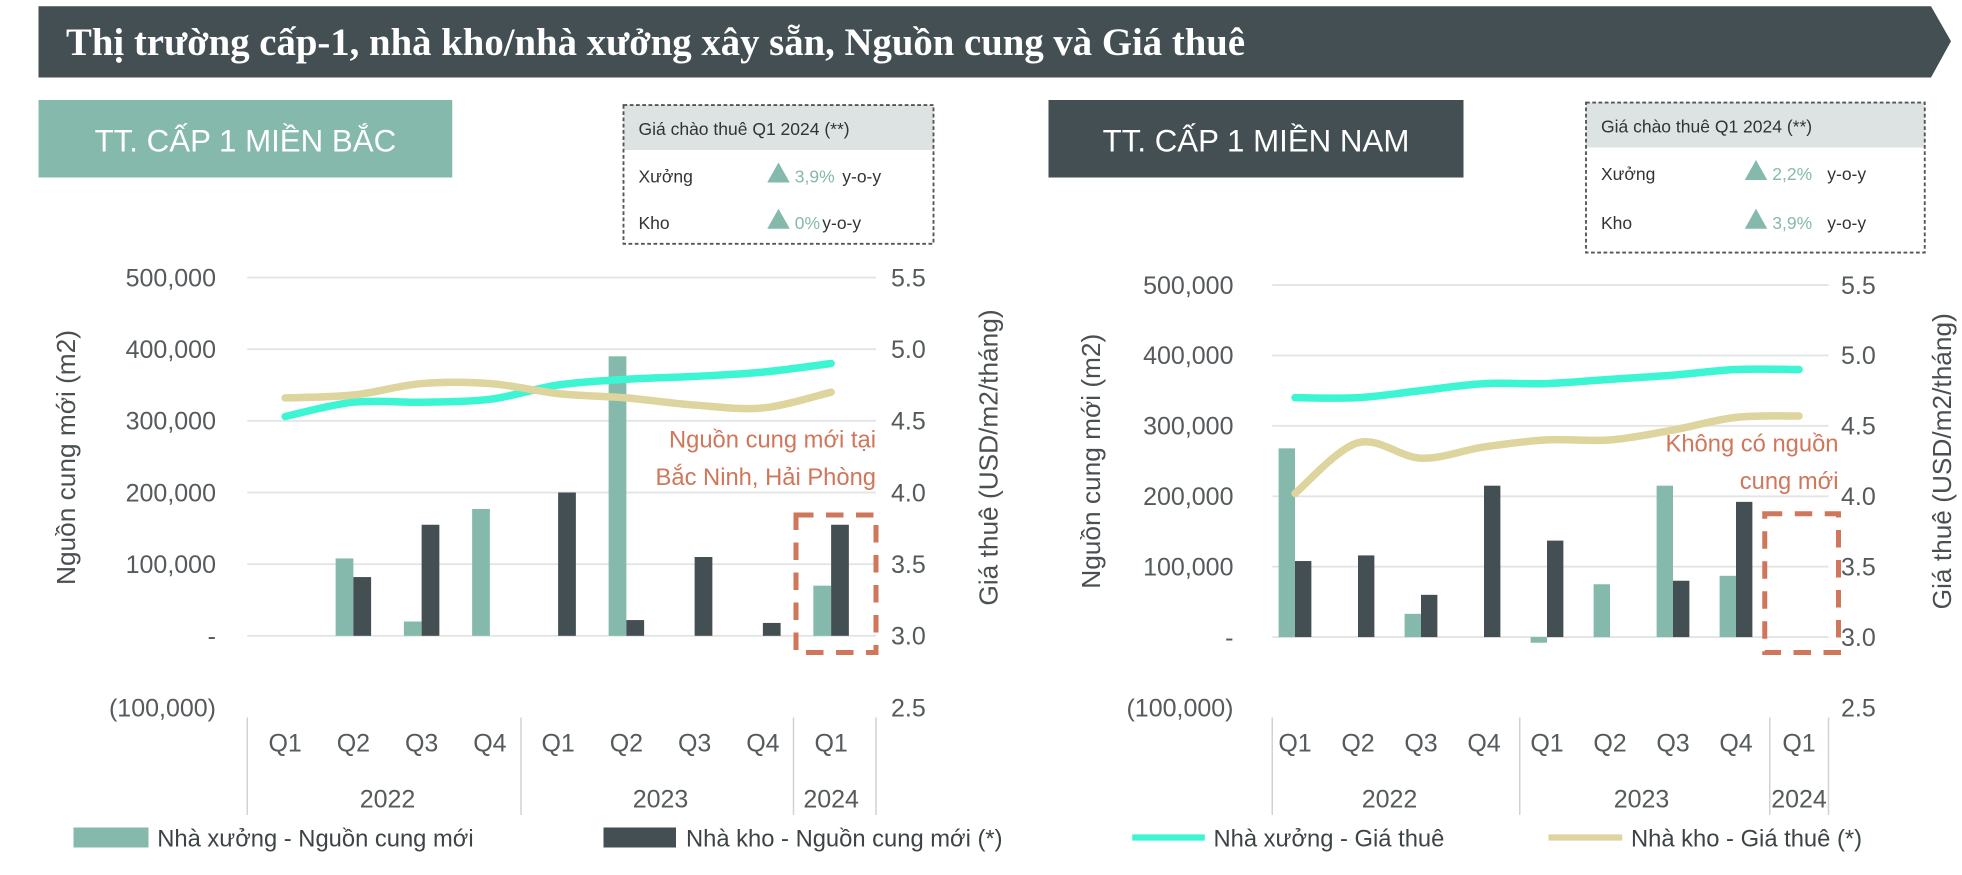  I want to click on legend-label: Nhà kho - Giá thuê (*), so click(1746, 838).